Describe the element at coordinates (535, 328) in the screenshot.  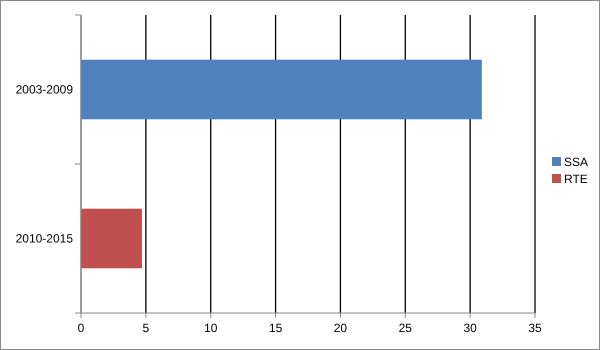
I see `x-tick-label: 35` at that location.